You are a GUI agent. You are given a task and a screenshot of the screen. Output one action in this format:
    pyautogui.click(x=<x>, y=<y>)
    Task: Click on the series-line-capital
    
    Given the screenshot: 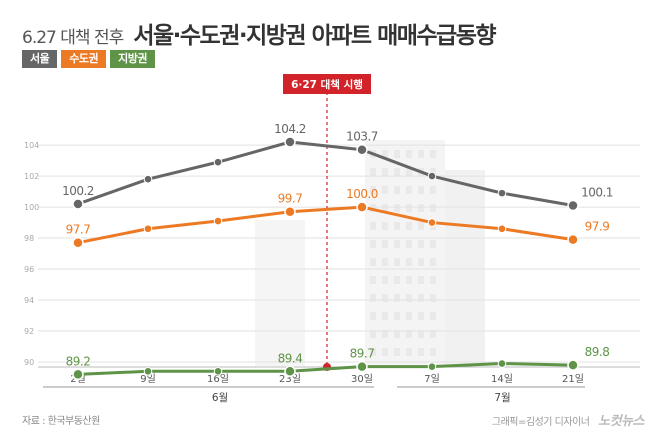 What is the action you would take?
    pyautogui.click(x=325, y=225)
    